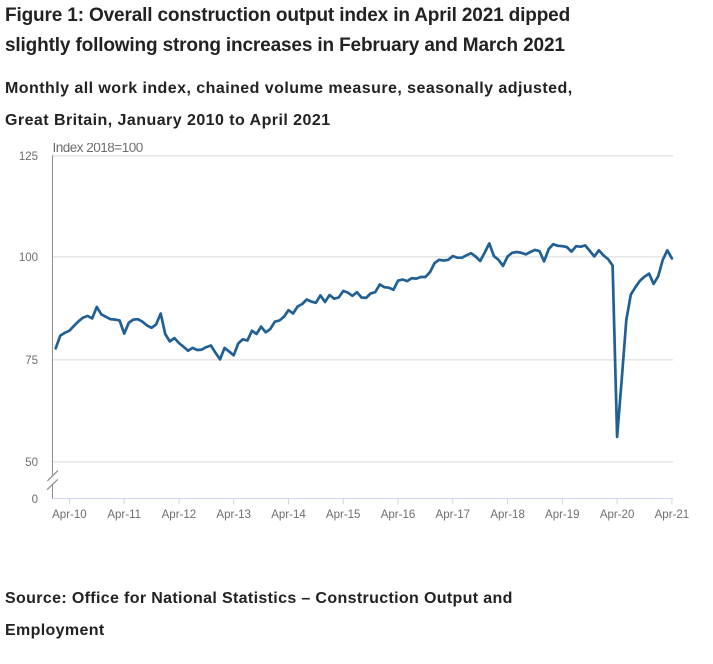 The height and width of the screenshot is (664, 713). What do you see at coordinates (398, 515) in the screenshot?
I see `svg-text: Apr-16` at bounding box center [398, 515].